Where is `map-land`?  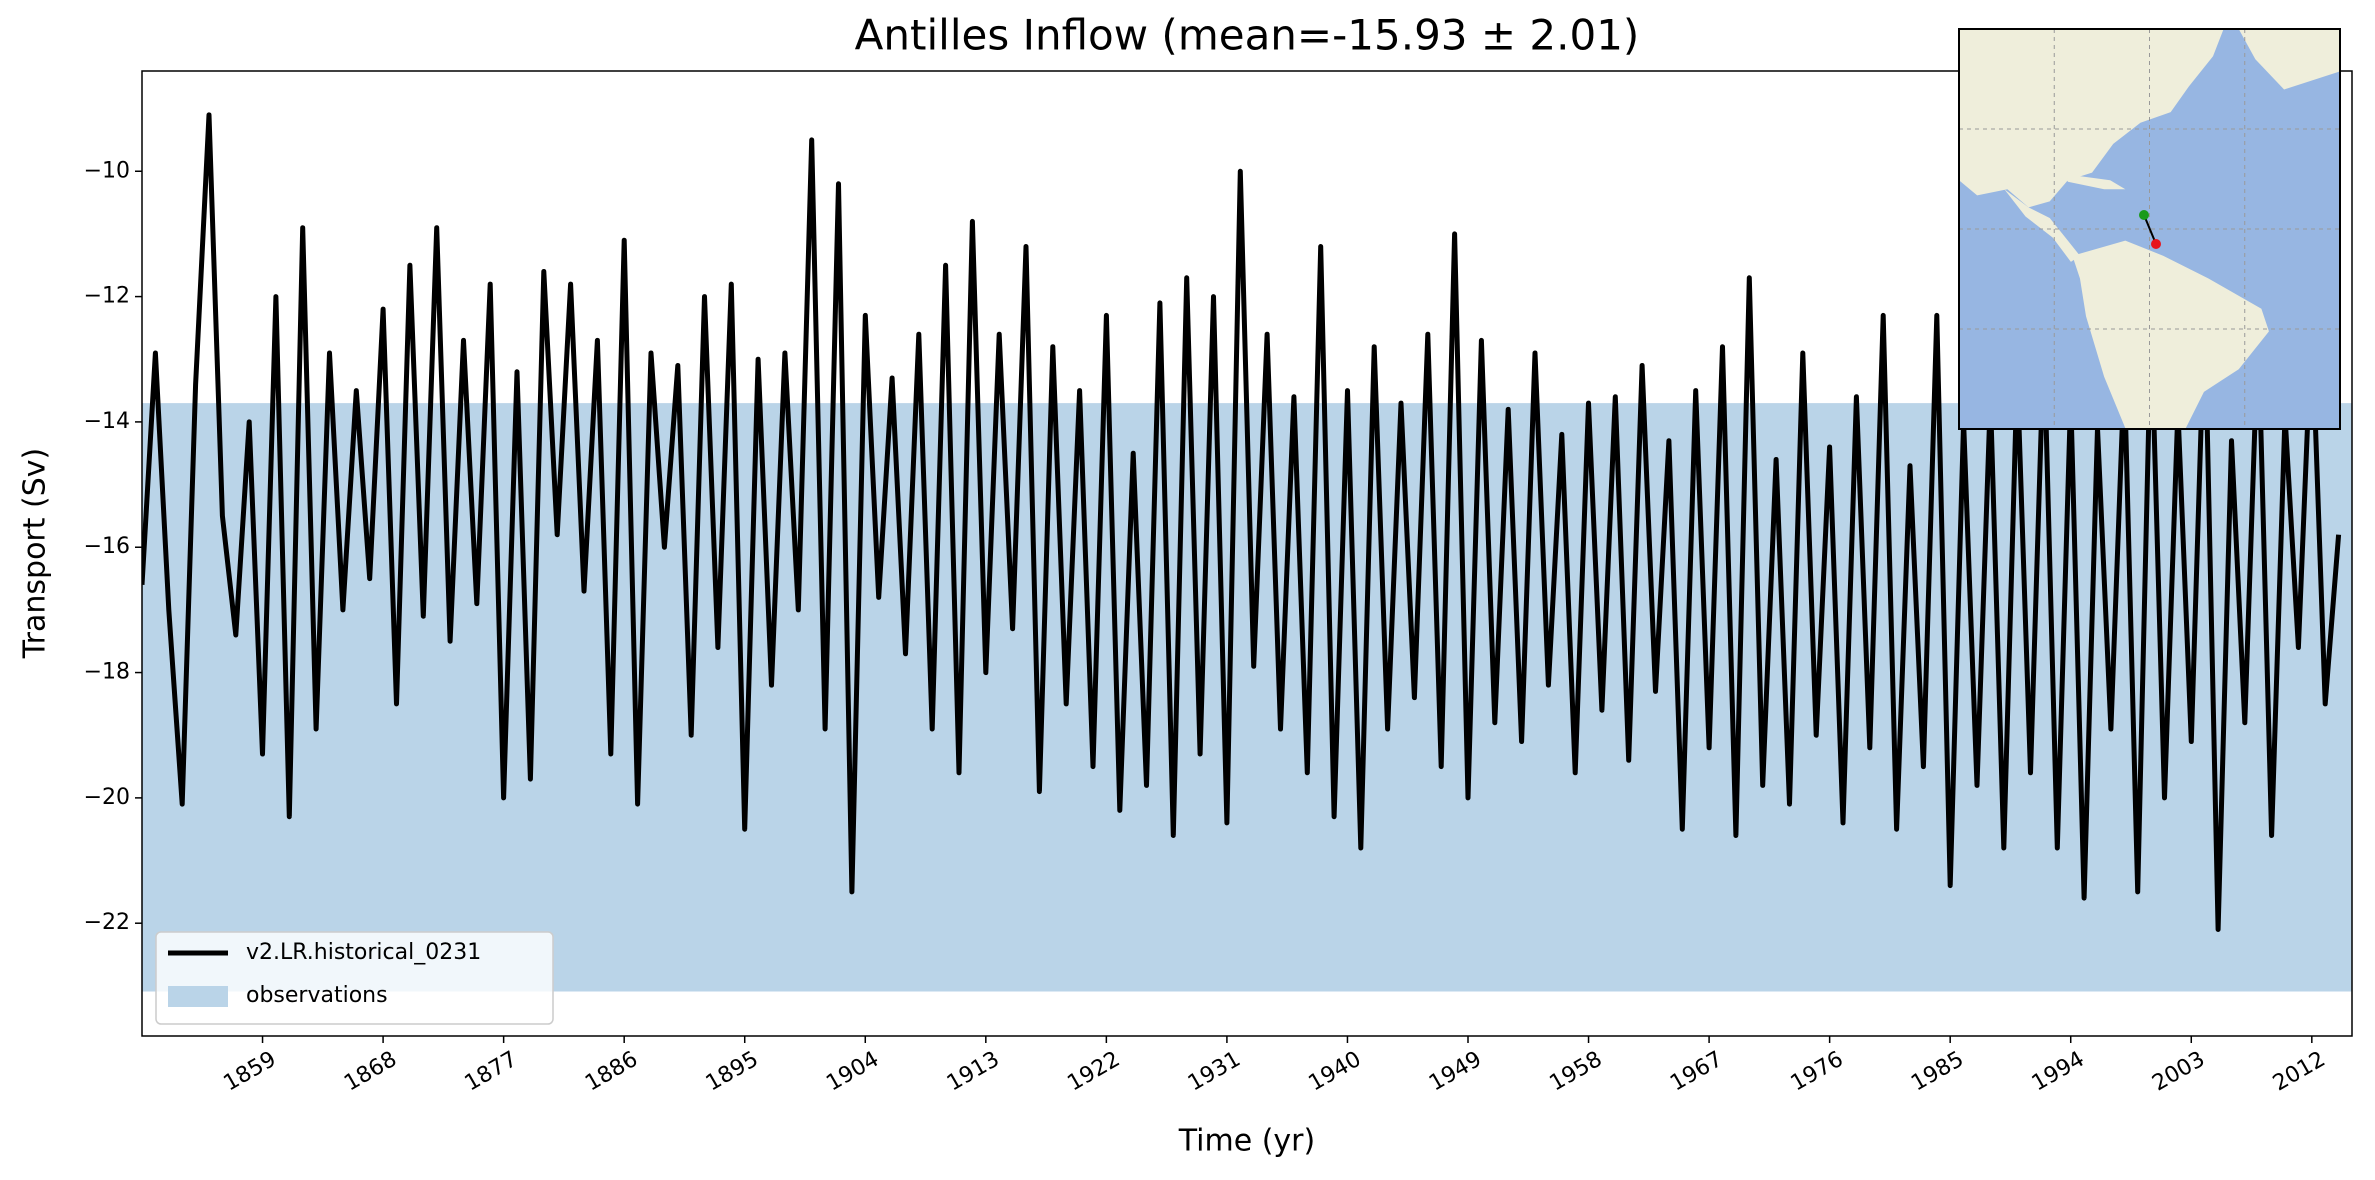
map-land is located at coordinates (2150, 229).